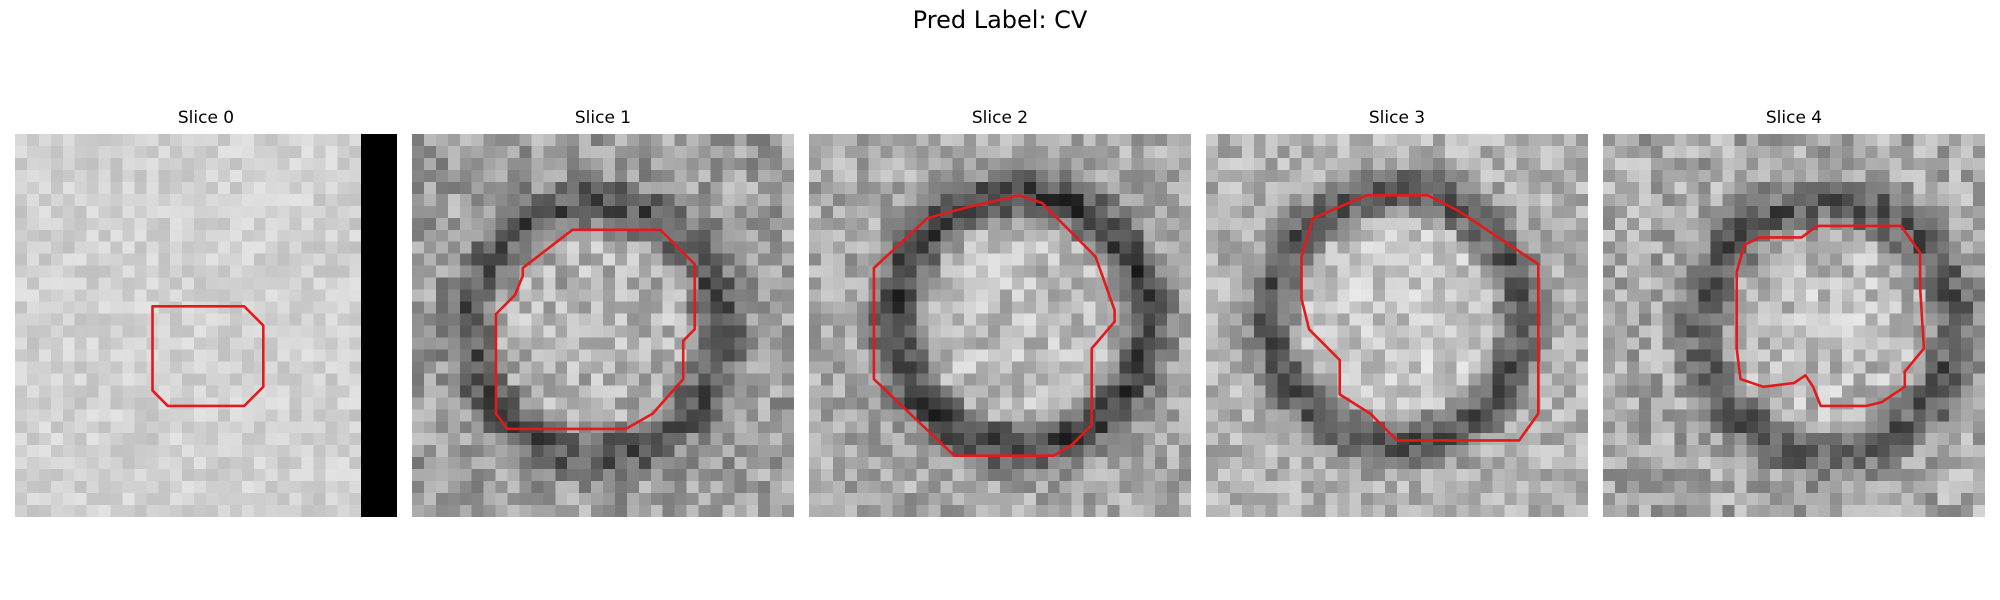 Image resolution: width=2000 pixels, height=600 pixels. What do you see at coordinates (1397, 118) in the screenshot?
I see `panel-title-slice-3: Slice 3` at bounding box center [1397, 118].